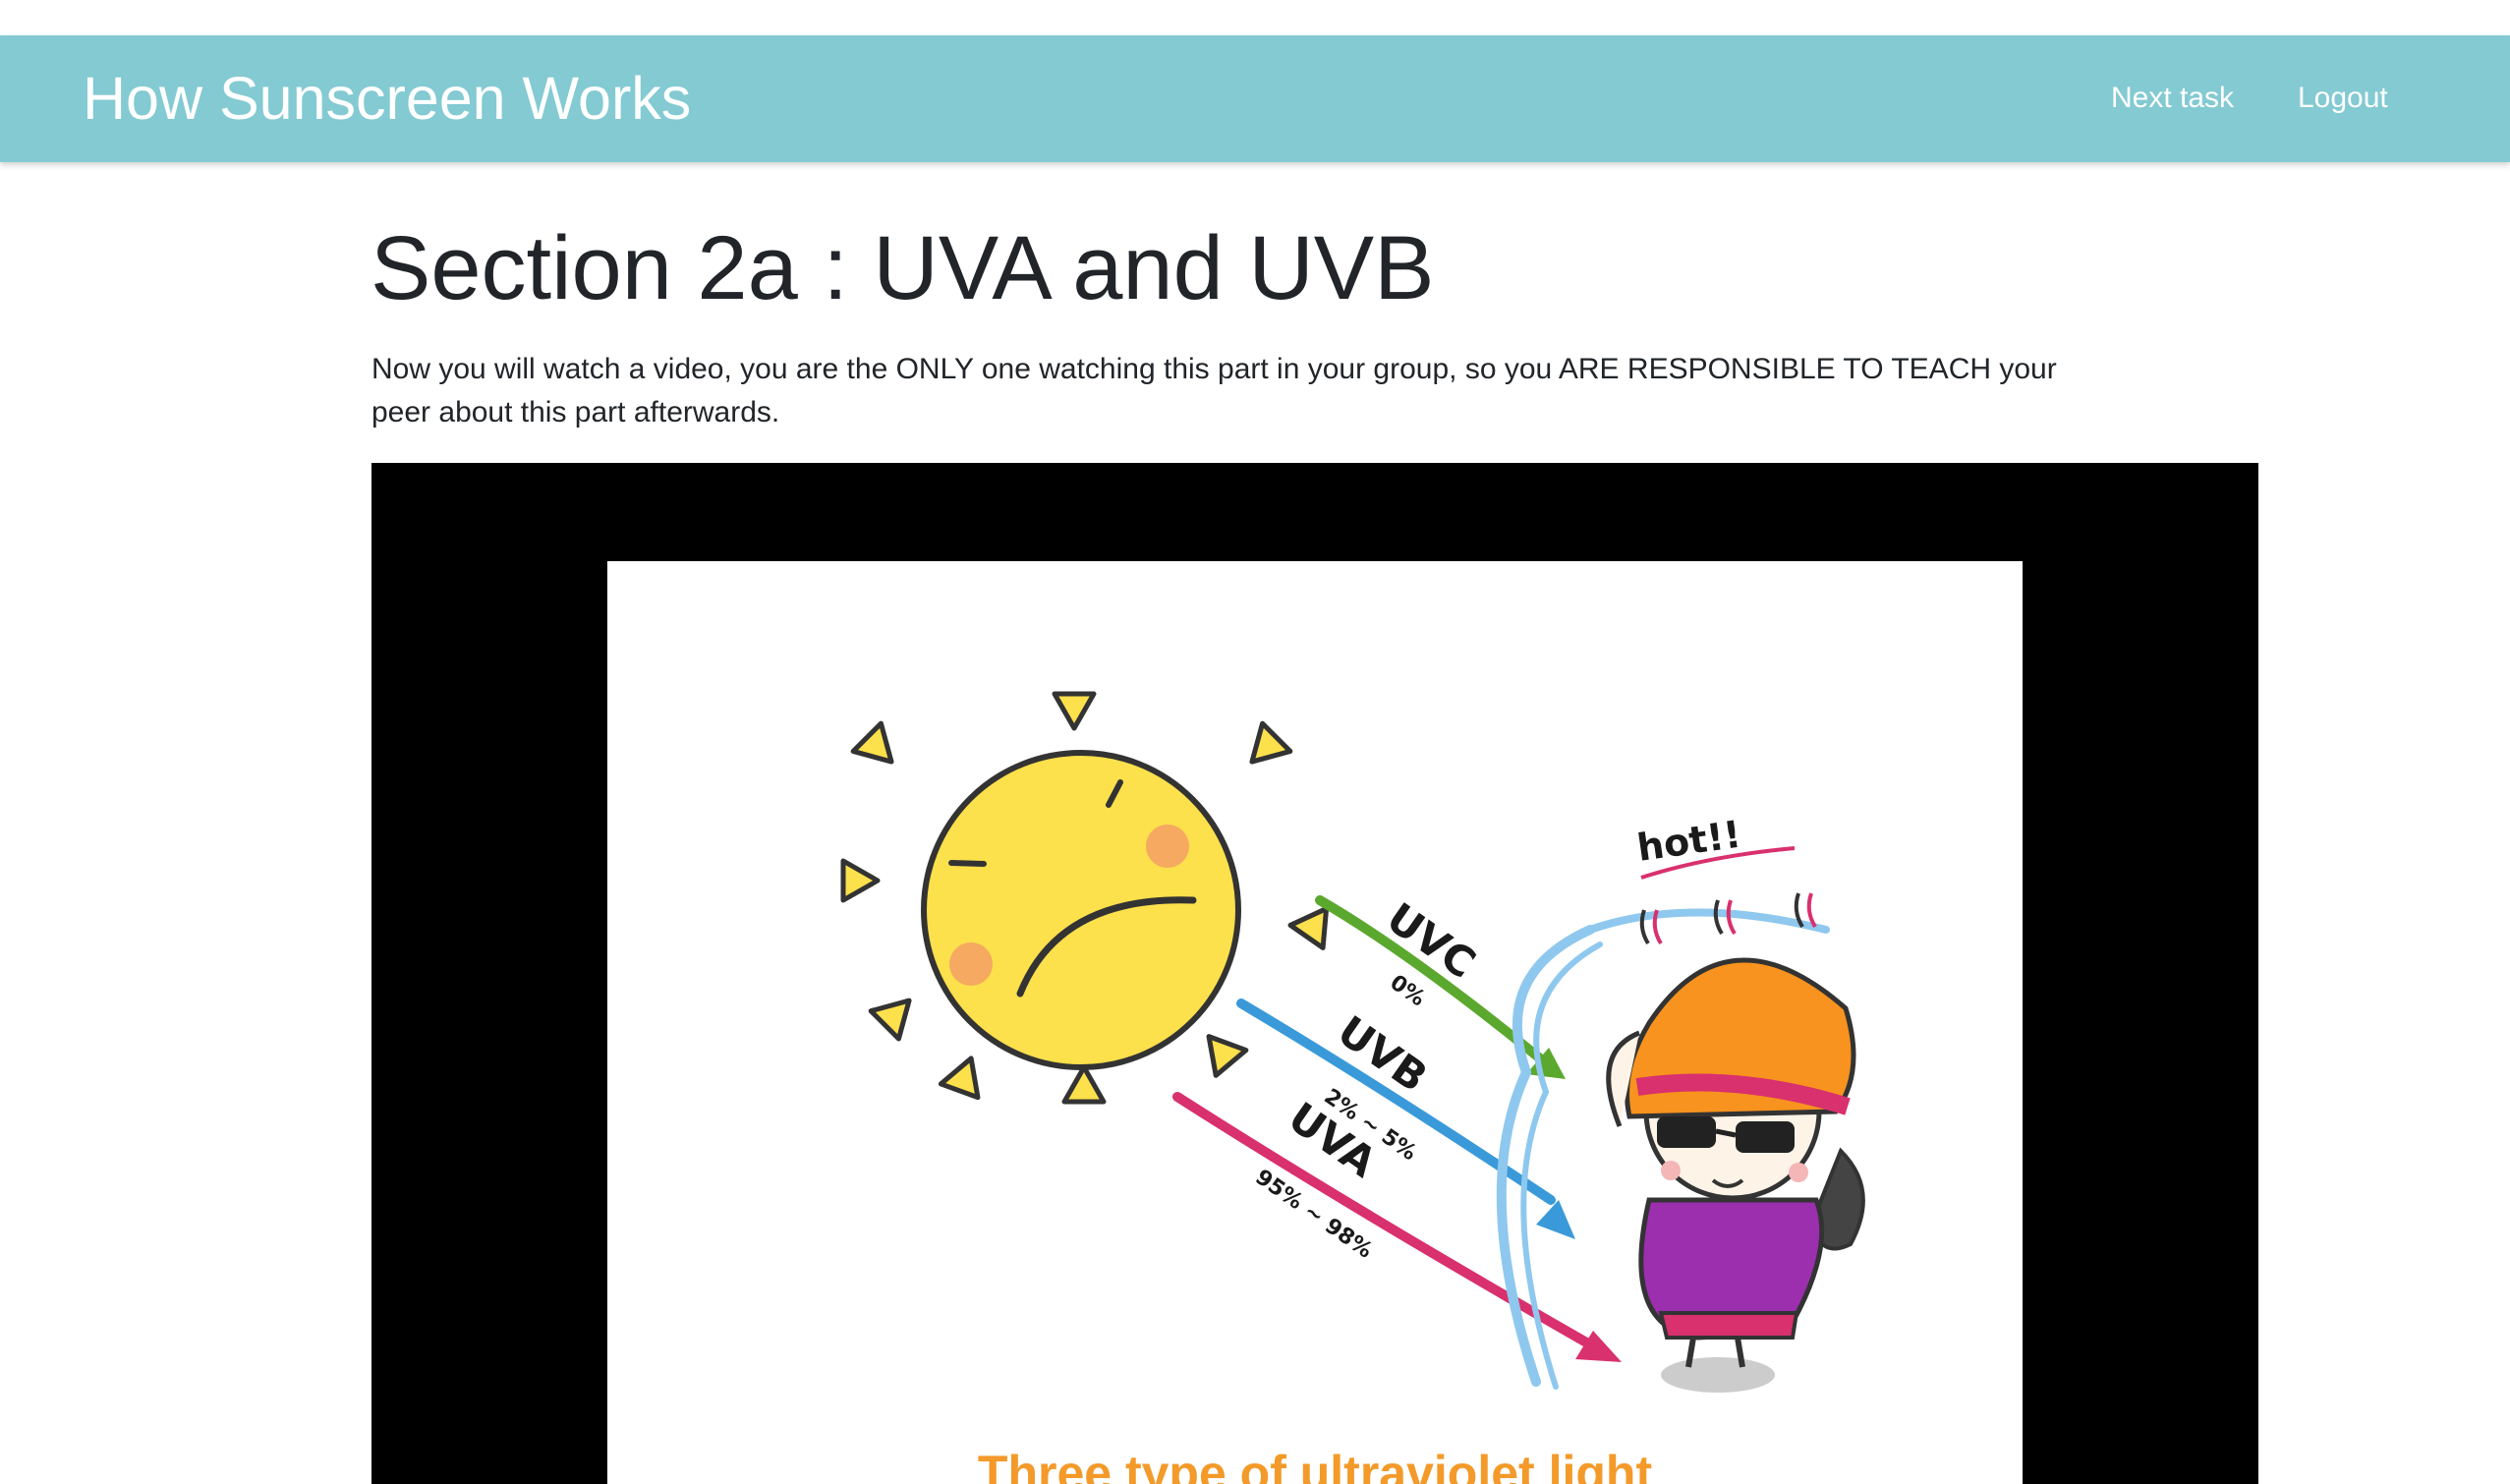 This screenshot has width=2510, height=1484. I want to click on girl-character-icon, so click(1735, 1175).